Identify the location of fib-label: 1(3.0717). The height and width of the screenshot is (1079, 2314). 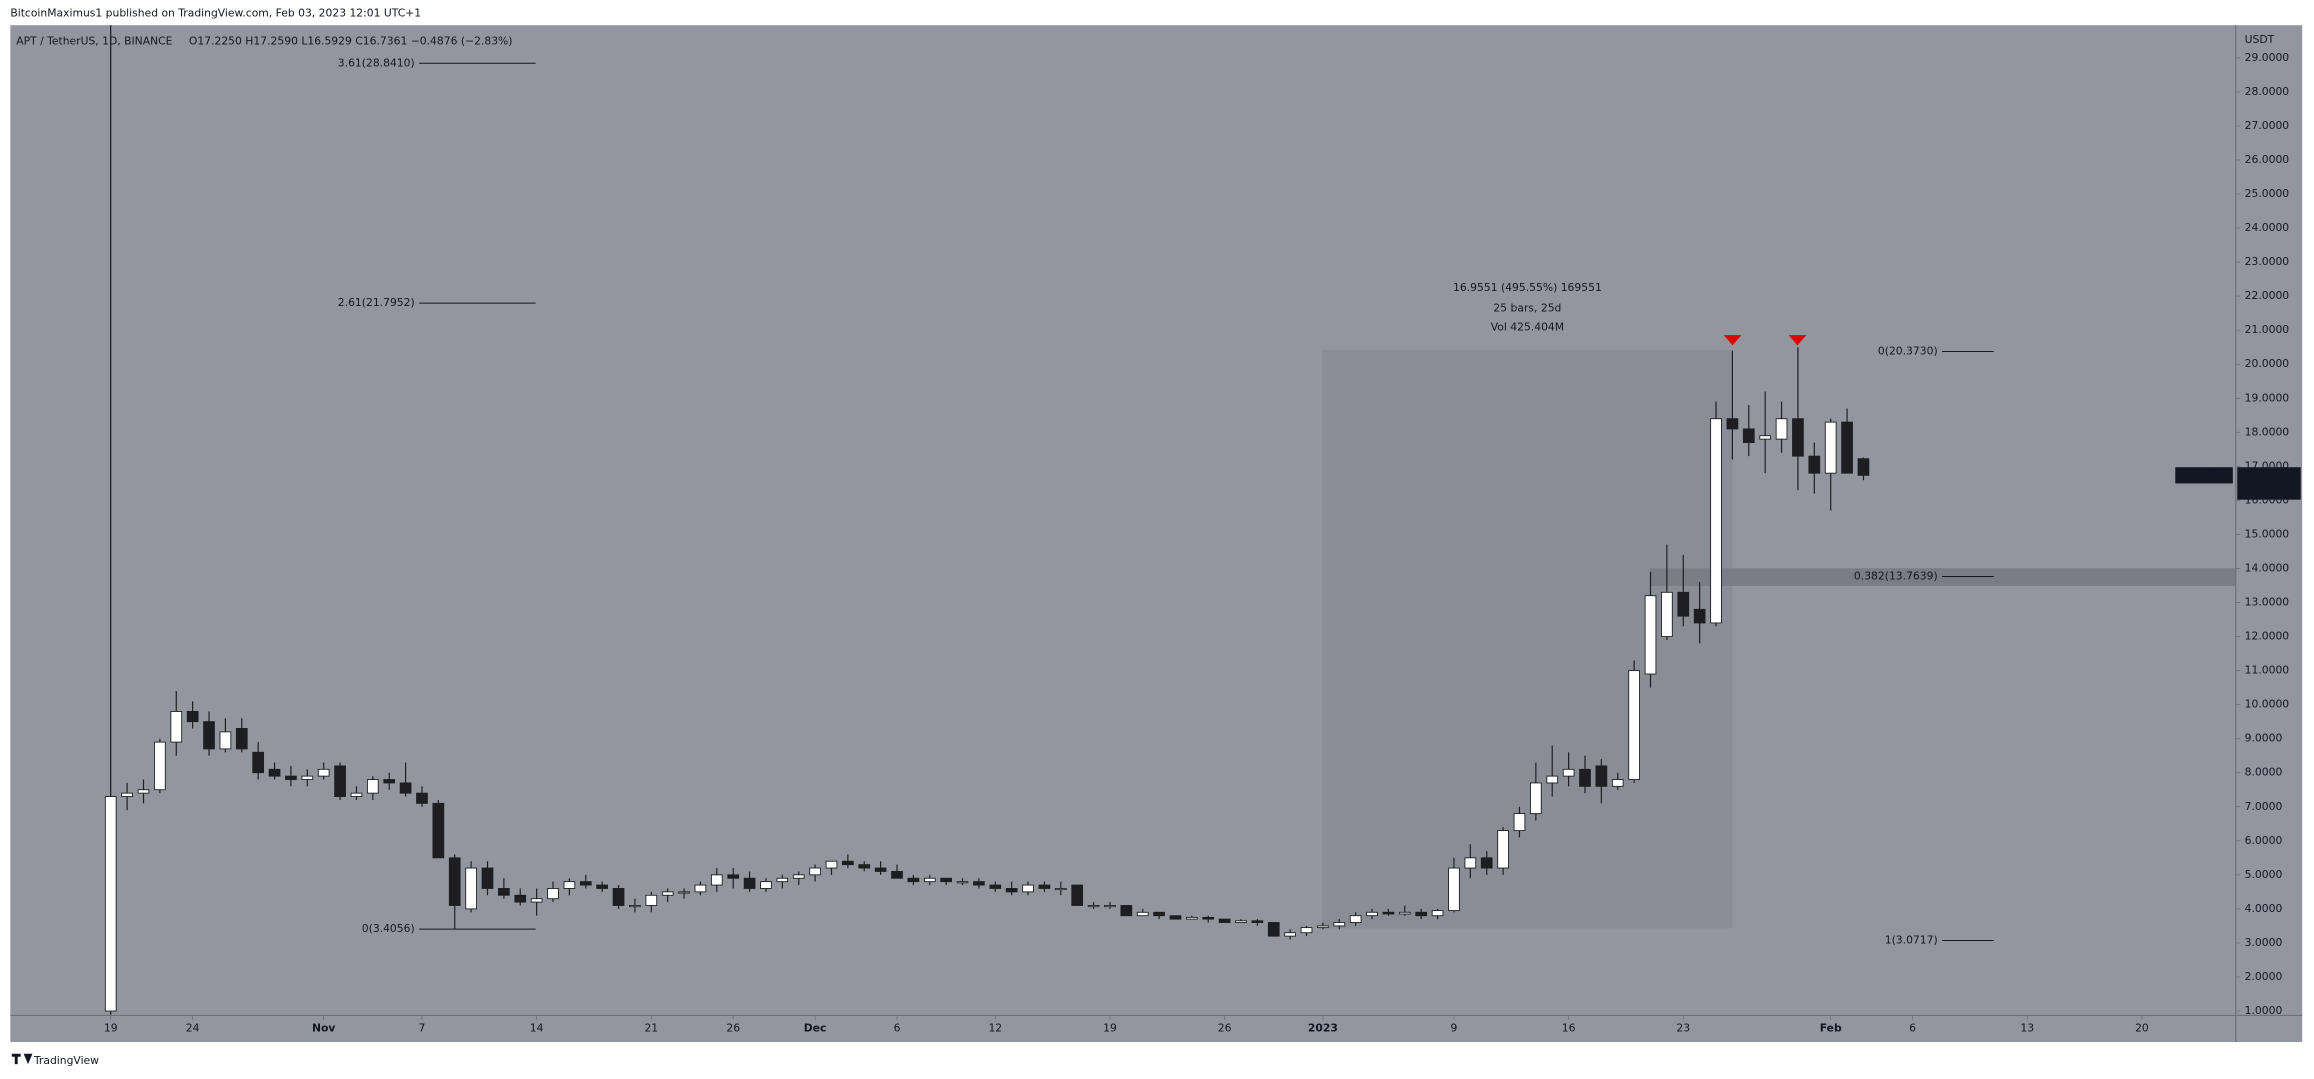
(1911, 939).